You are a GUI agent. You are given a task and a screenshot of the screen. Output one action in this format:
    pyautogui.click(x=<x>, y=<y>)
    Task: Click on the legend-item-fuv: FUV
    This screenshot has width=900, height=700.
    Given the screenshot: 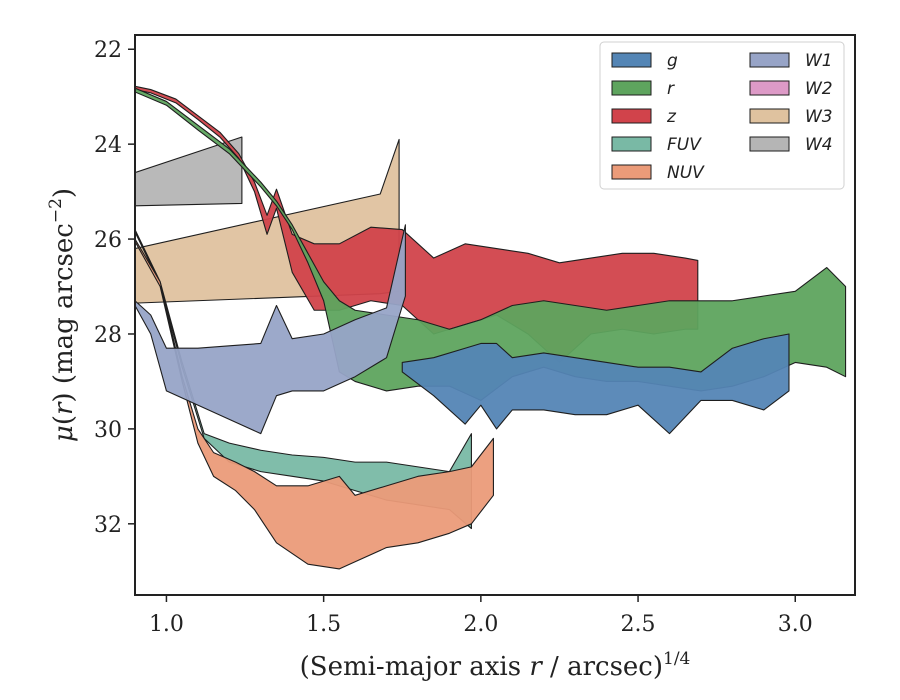 What is the action you would take?
    pyautogui.click(x=656, y=145)
    